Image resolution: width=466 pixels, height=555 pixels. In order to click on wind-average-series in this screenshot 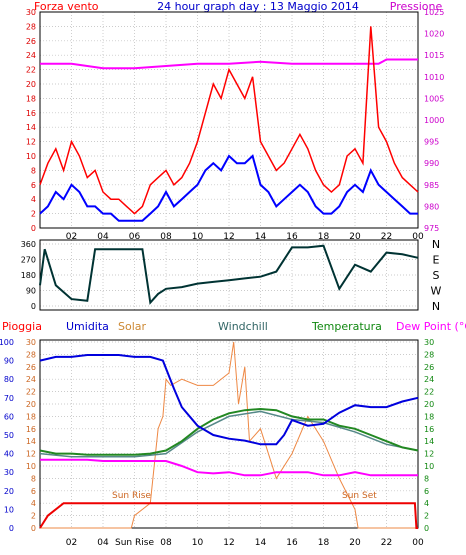, I will do `click(228, 188)`.